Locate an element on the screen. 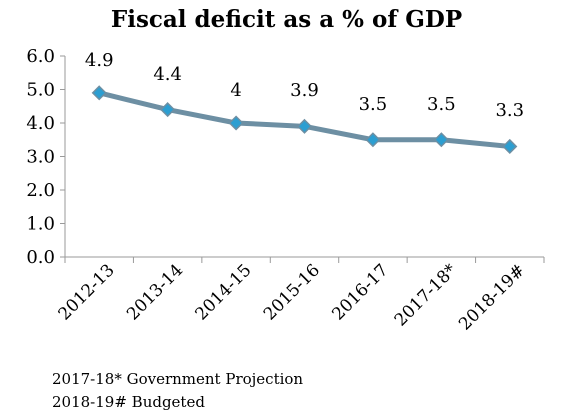 The width and height of the screenshot is (573, 417). data-label: 3.9 is located at coordinates (304, 90).